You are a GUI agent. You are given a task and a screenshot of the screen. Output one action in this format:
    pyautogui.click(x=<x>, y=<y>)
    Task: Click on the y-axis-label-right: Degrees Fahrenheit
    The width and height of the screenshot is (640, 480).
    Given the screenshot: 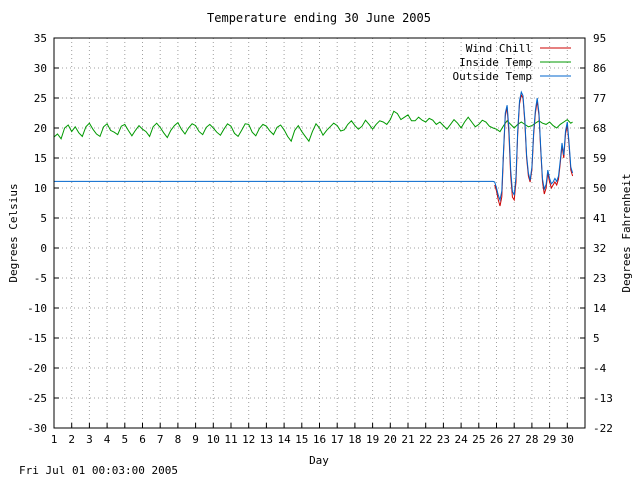 What is the action you would take?
    pyautogui.click(x=626, y=232)
    